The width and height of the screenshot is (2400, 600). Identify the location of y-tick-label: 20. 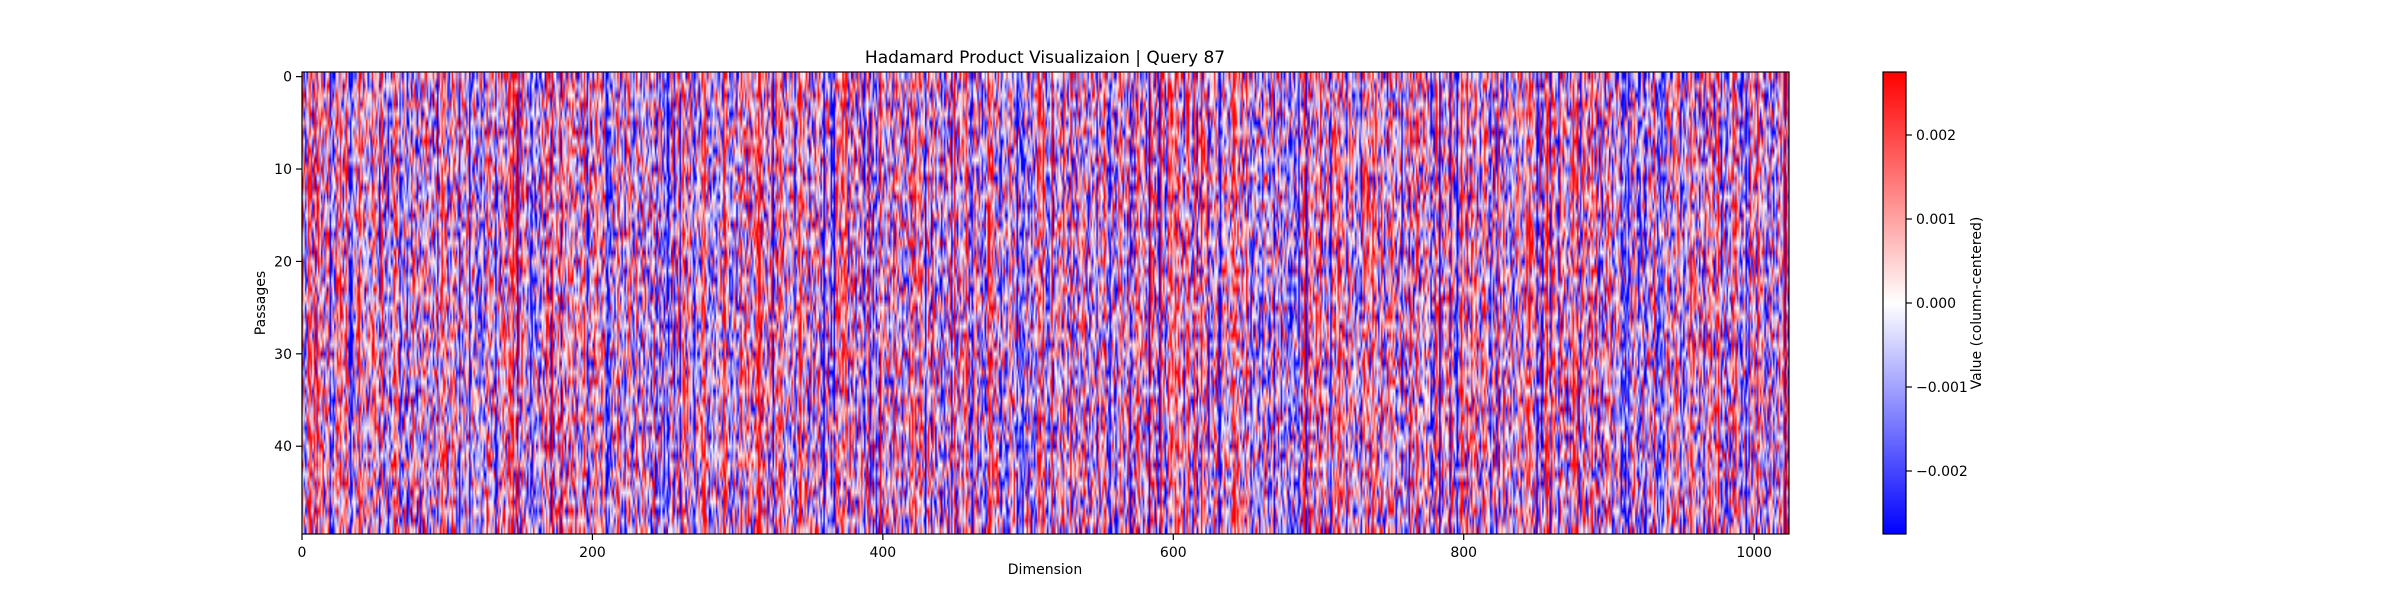
(283, 262).